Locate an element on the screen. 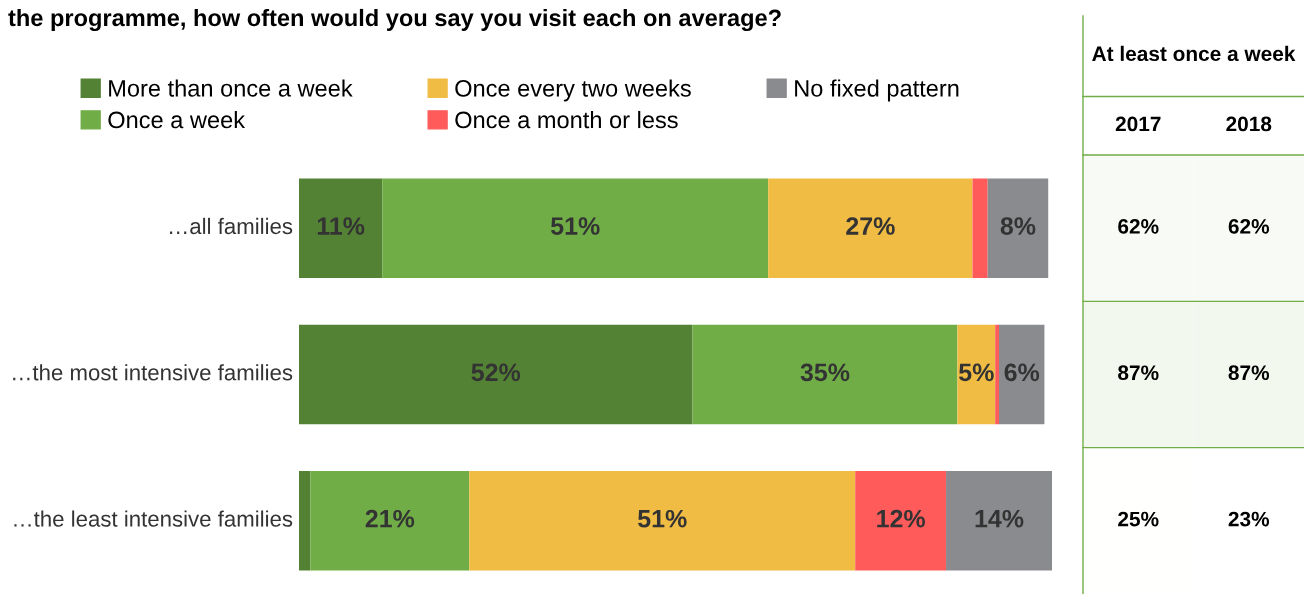 The width and height of the screenshot is (1304, 594). legend-label: Once a month or less is located at coordinates (566, 119).